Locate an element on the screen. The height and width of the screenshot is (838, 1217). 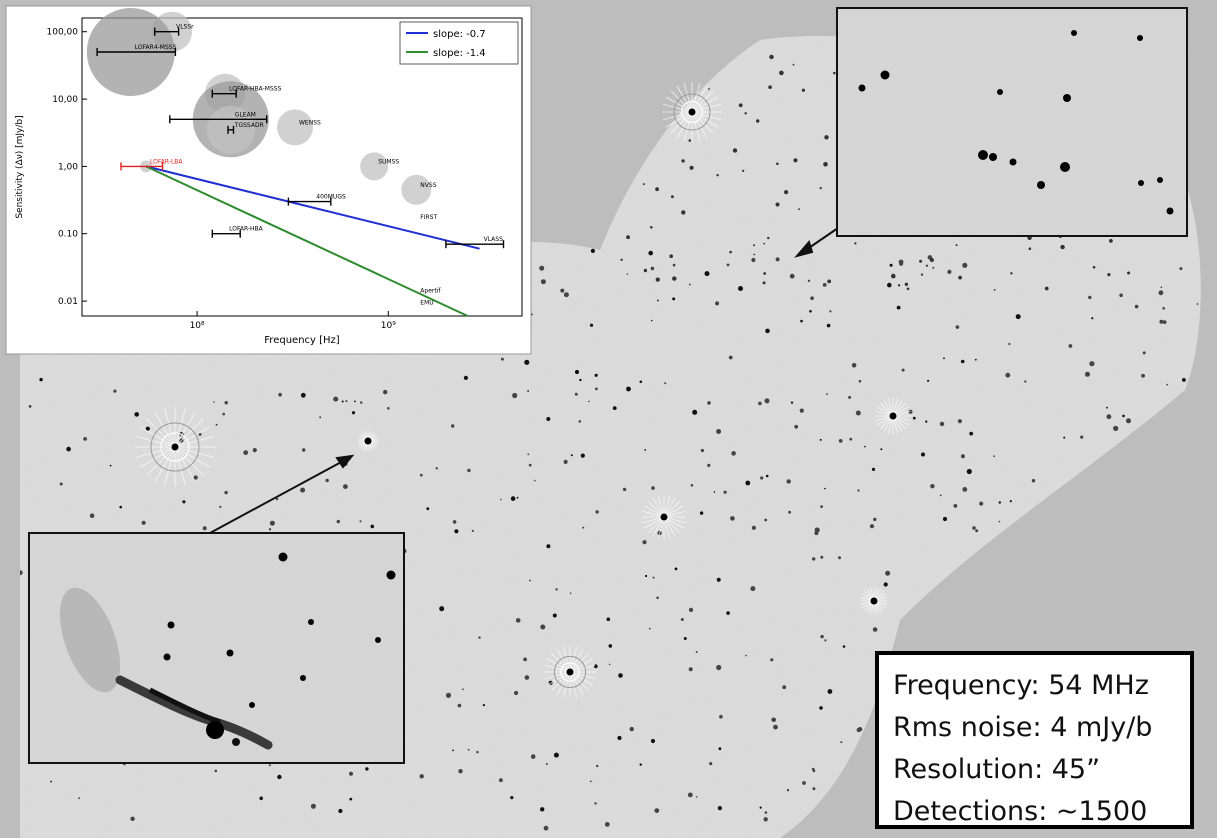
y-tick-label: 10,00 is located at coordinates (65, 100).